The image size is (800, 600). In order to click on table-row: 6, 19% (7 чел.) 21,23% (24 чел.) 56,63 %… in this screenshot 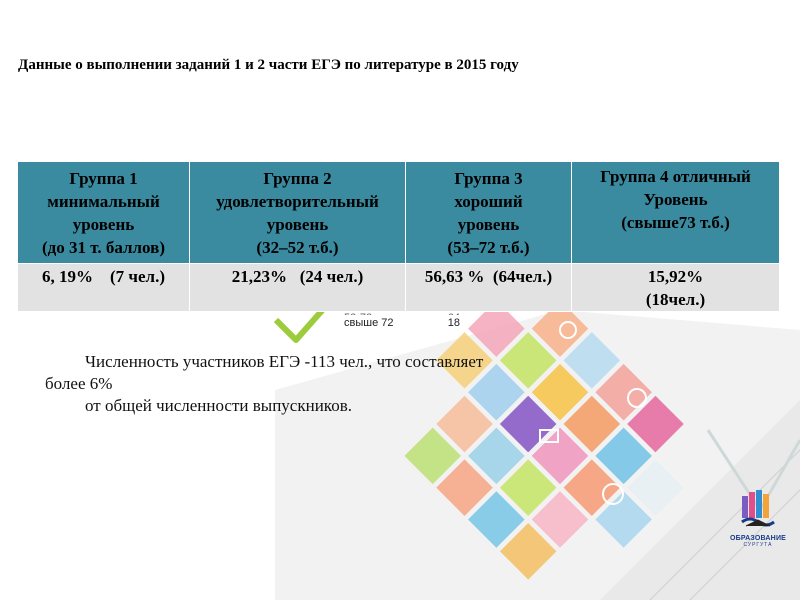, I will do `click(398, 287)`.